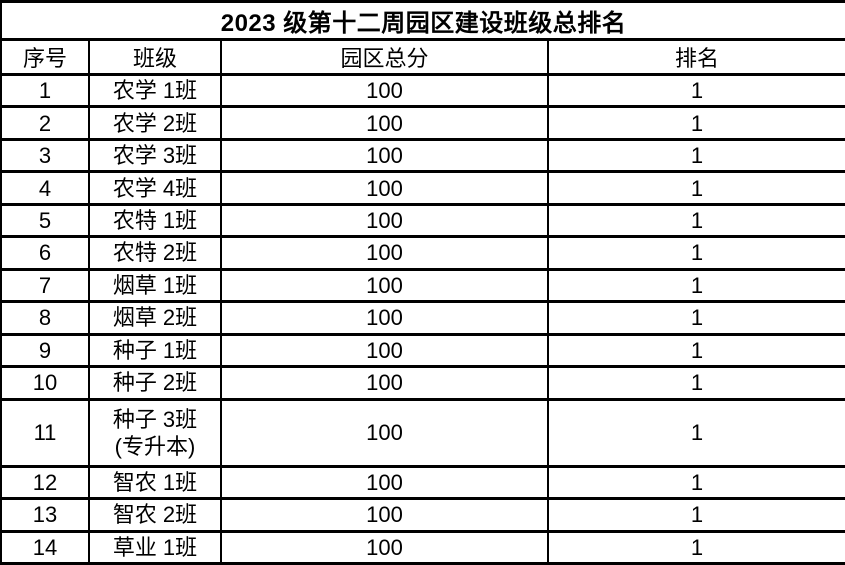 This screenshot has height=565, width=845. What do you see at coordinates (45, 220) in the screenshot?
I see `cell-no: 5` at bounding box center [45, 220].